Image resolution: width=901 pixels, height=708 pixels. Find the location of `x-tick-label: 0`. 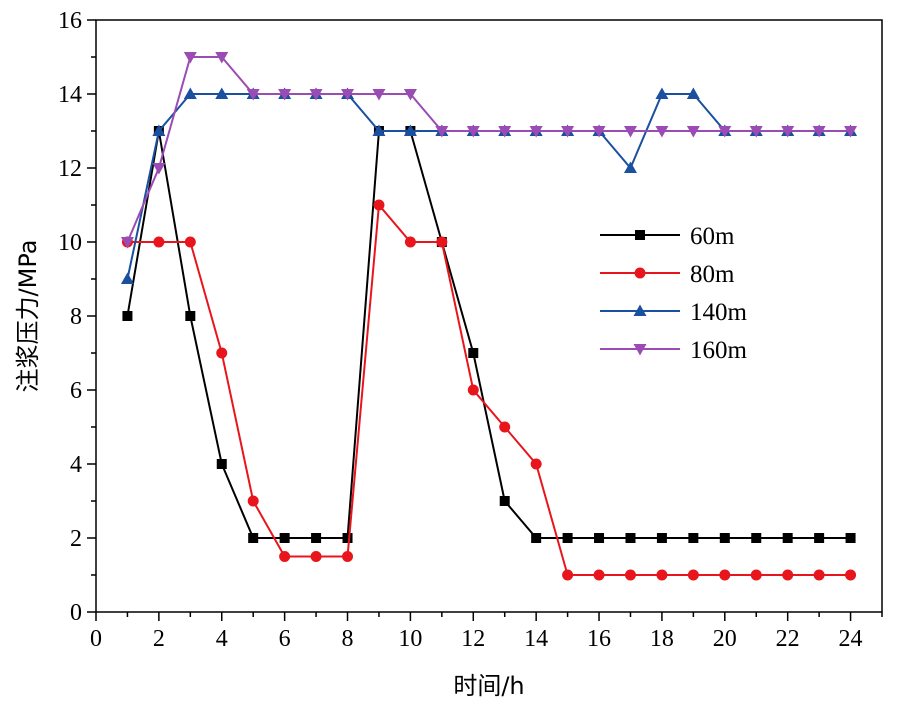

x-tick-label: 0 is located at coordinates (96, 639).